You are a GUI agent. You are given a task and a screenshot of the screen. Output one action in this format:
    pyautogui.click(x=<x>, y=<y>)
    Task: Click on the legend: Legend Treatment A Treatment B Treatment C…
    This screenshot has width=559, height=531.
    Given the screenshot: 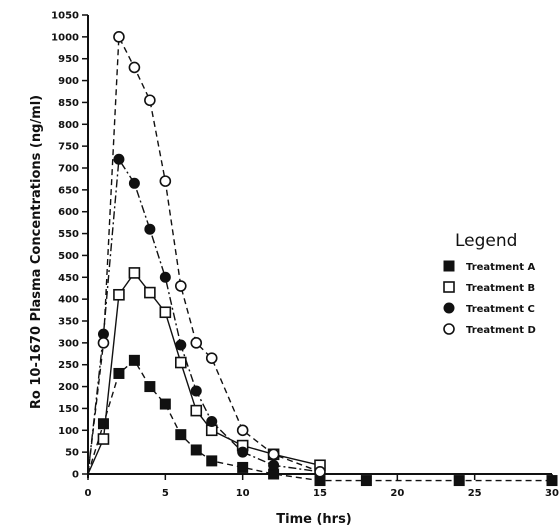 What is the action you would take?
    pyautogui.click(x=489, y=283)
    